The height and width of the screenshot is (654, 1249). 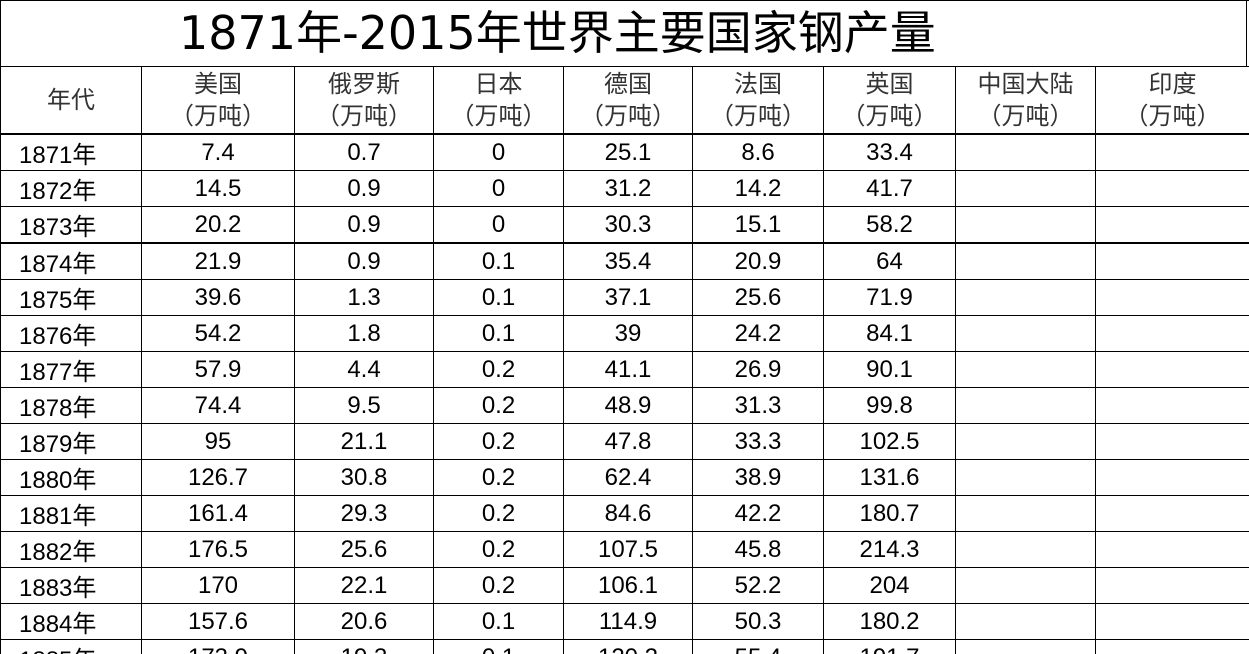 What do you see at coordinates (218, 100) in the screenshot?
I see `column-header: 美国 （万吨）` at bounding box center [218, 100].